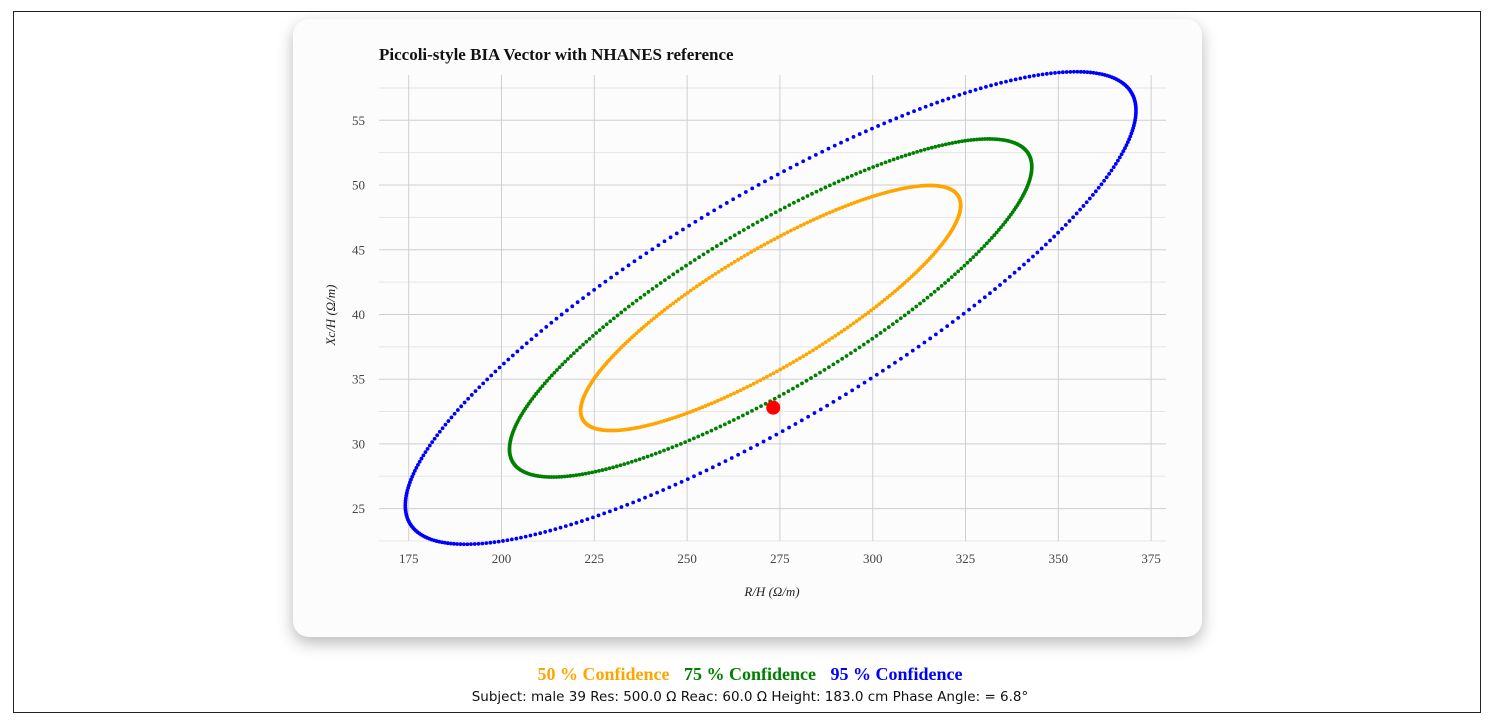 The height and width of the screenshot is (725, 1500). Describe the element at coordinates (502, 558) in the screenshot. I see `x-tick-label: 200` at that location.